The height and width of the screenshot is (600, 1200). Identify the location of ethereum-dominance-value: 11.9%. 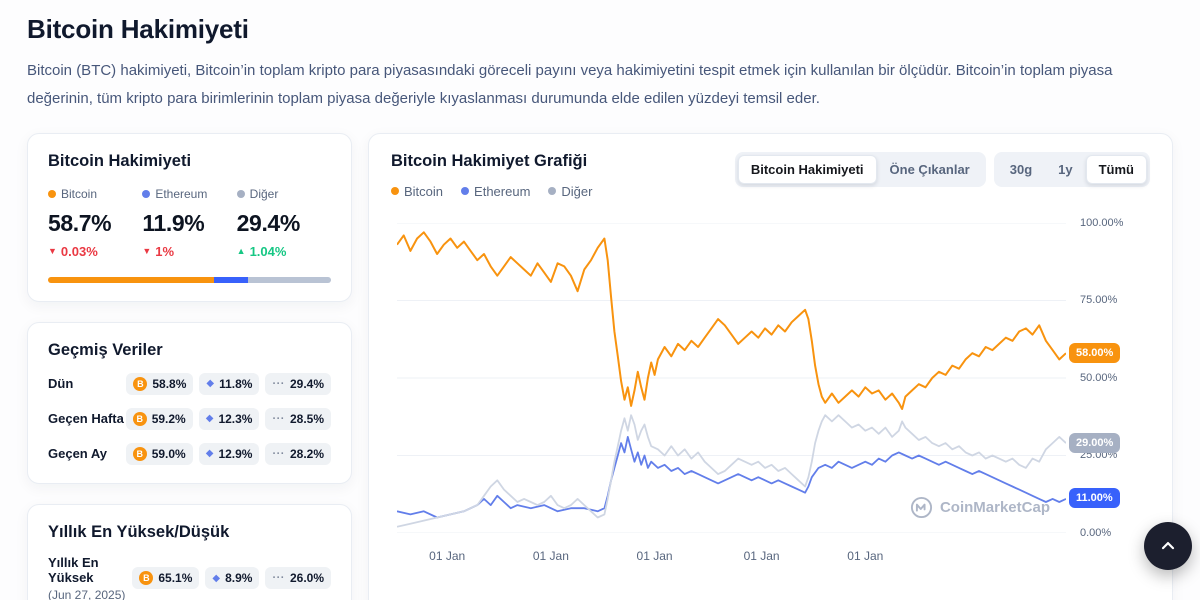
(173, 222).